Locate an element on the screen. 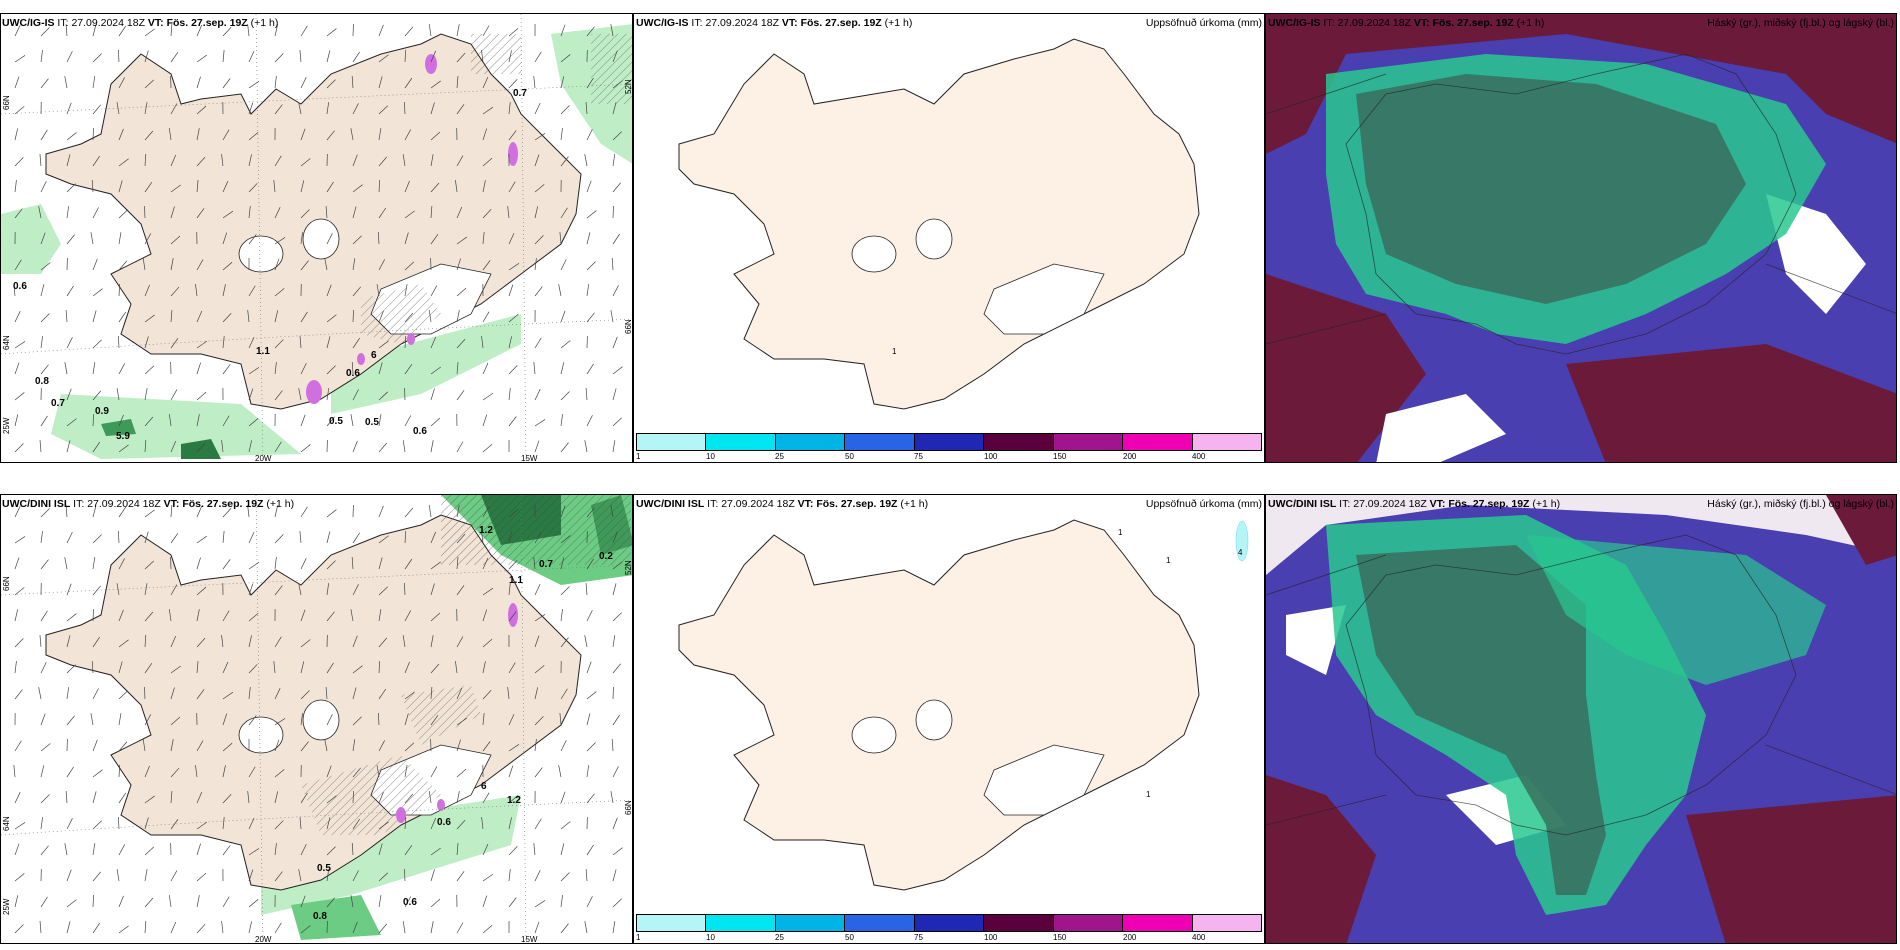 This screenshot has width=1900, height=950. value-label: 1 is located at coordinates (1168, 560).